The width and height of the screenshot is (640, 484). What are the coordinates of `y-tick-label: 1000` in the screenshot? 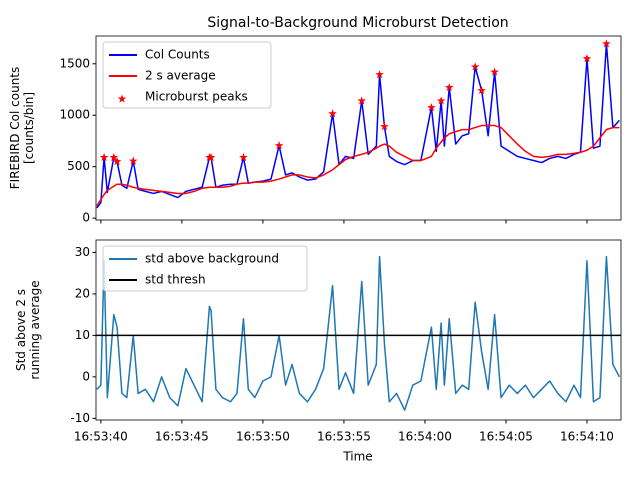 It's located at (74, 115).